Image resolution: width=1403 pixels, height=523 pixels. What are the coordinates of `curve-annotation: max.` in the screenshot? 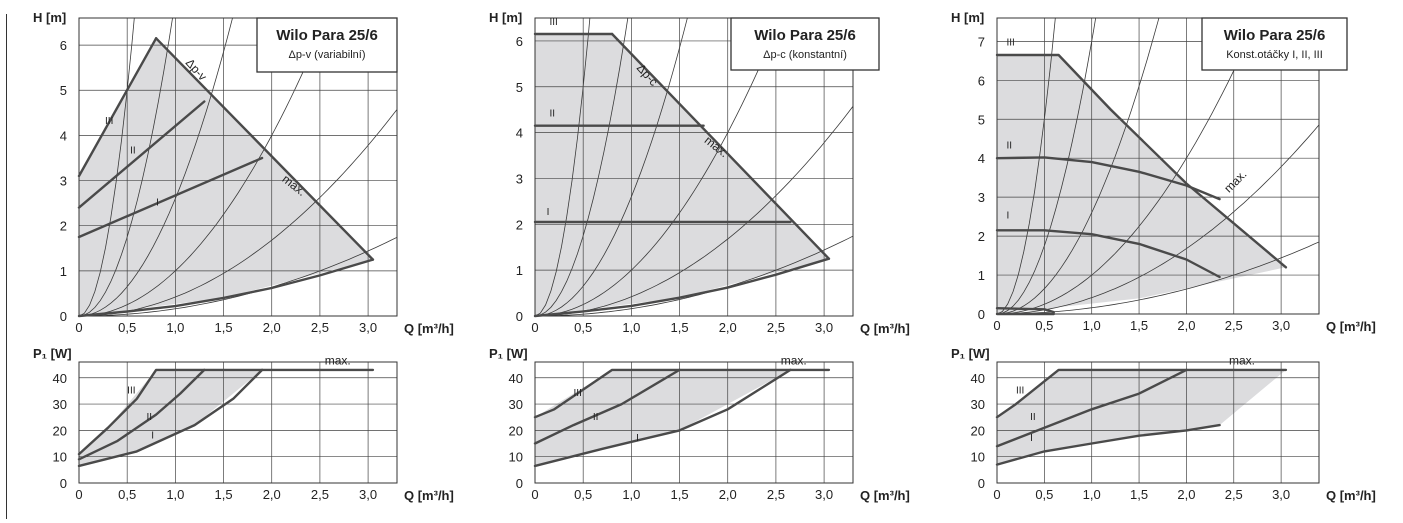 It's located at (338, 361).